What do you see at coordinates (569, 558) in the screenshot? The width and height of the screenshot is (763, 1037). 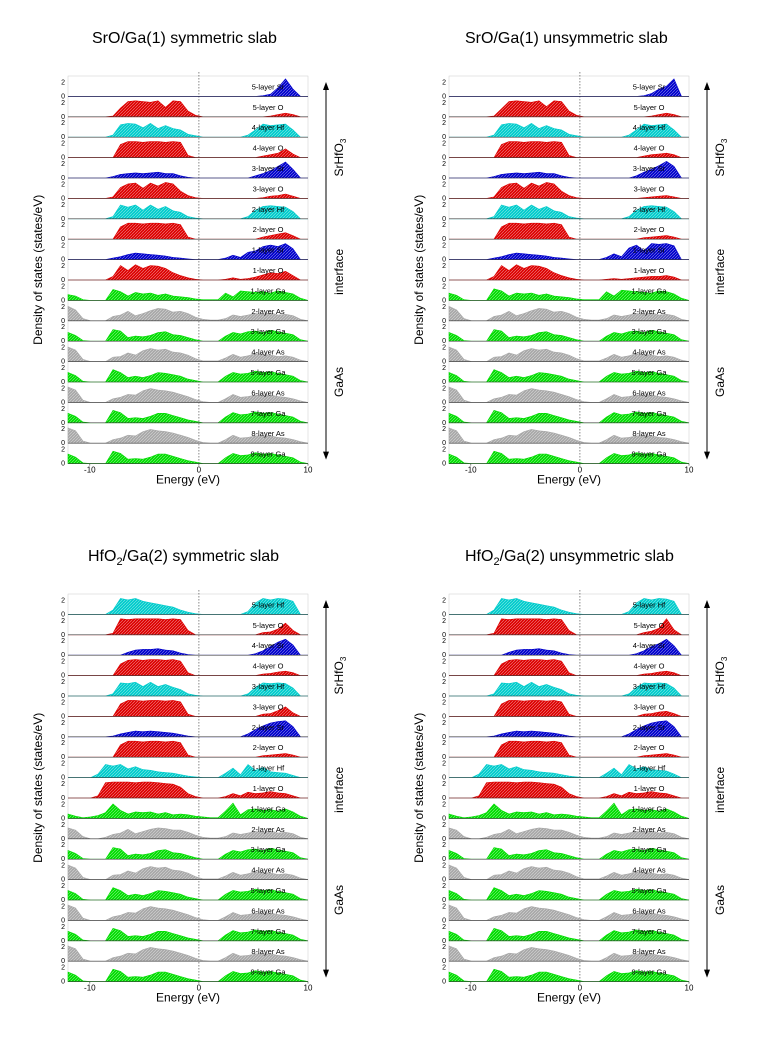 I see `panel-title: HfO2/Ga(2) unsymmetric slab` at bounding box center [569, 558].